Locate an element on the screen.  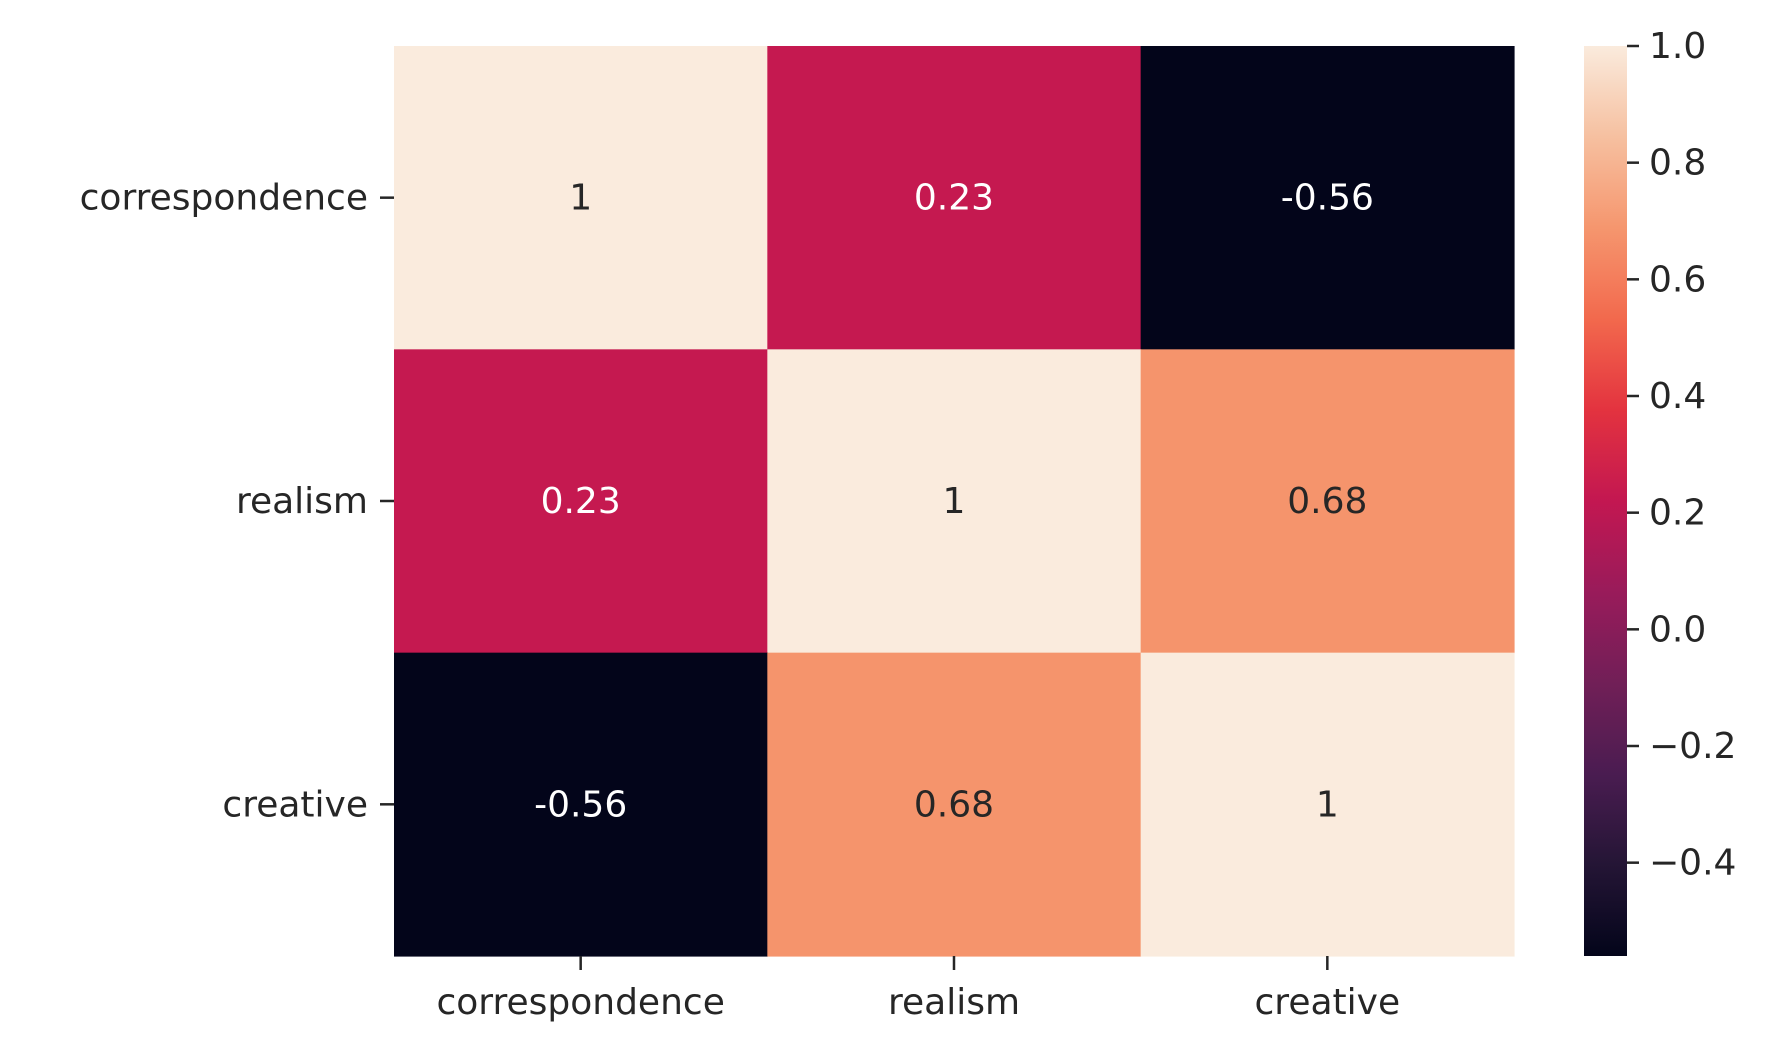
colorbar-tick-label: 0.0 is located at coordinates (1677, 629).